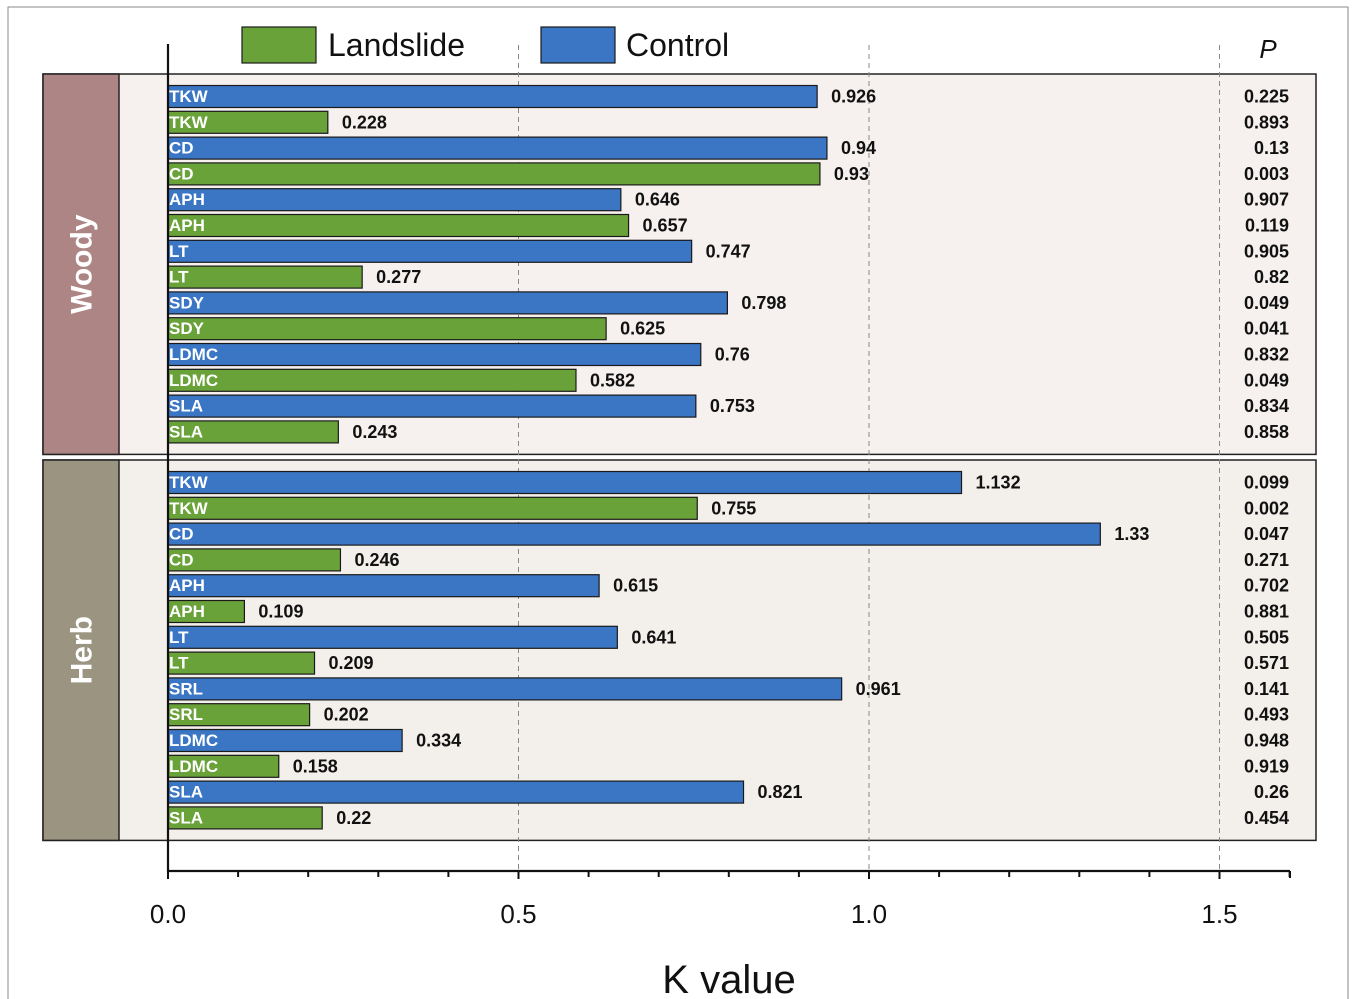 The image size is (1355, 999). What do you see at coordinates (1266, 663) in the screenshot?
I see `p-value-label: 0.571` at bounding box center [1266, 663].